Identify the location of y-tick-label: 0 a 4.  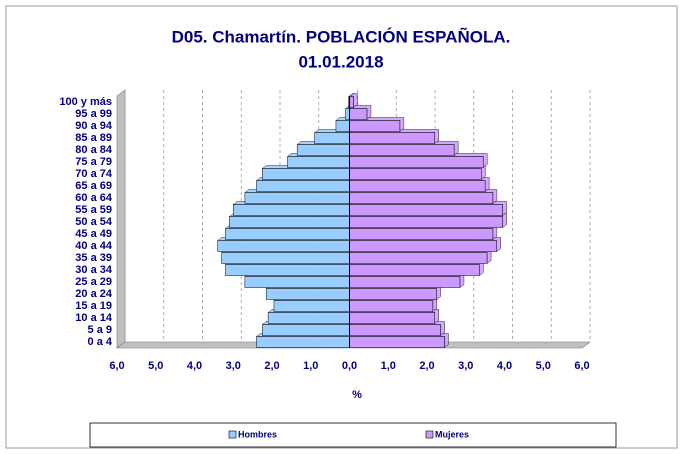
(100, 342).